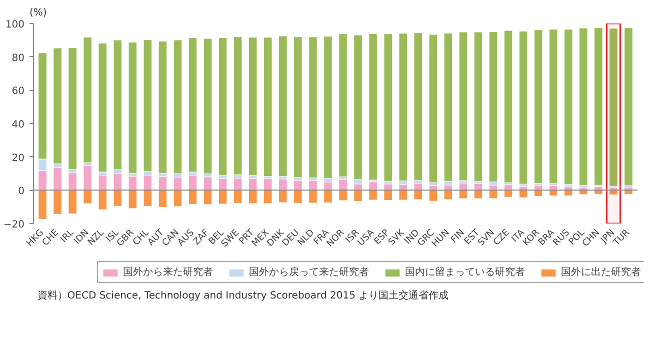  What do you see at coordinates (18, 125) in the screenshot?
I see `y-tick-label: 40` at bounding box center [18, 125].